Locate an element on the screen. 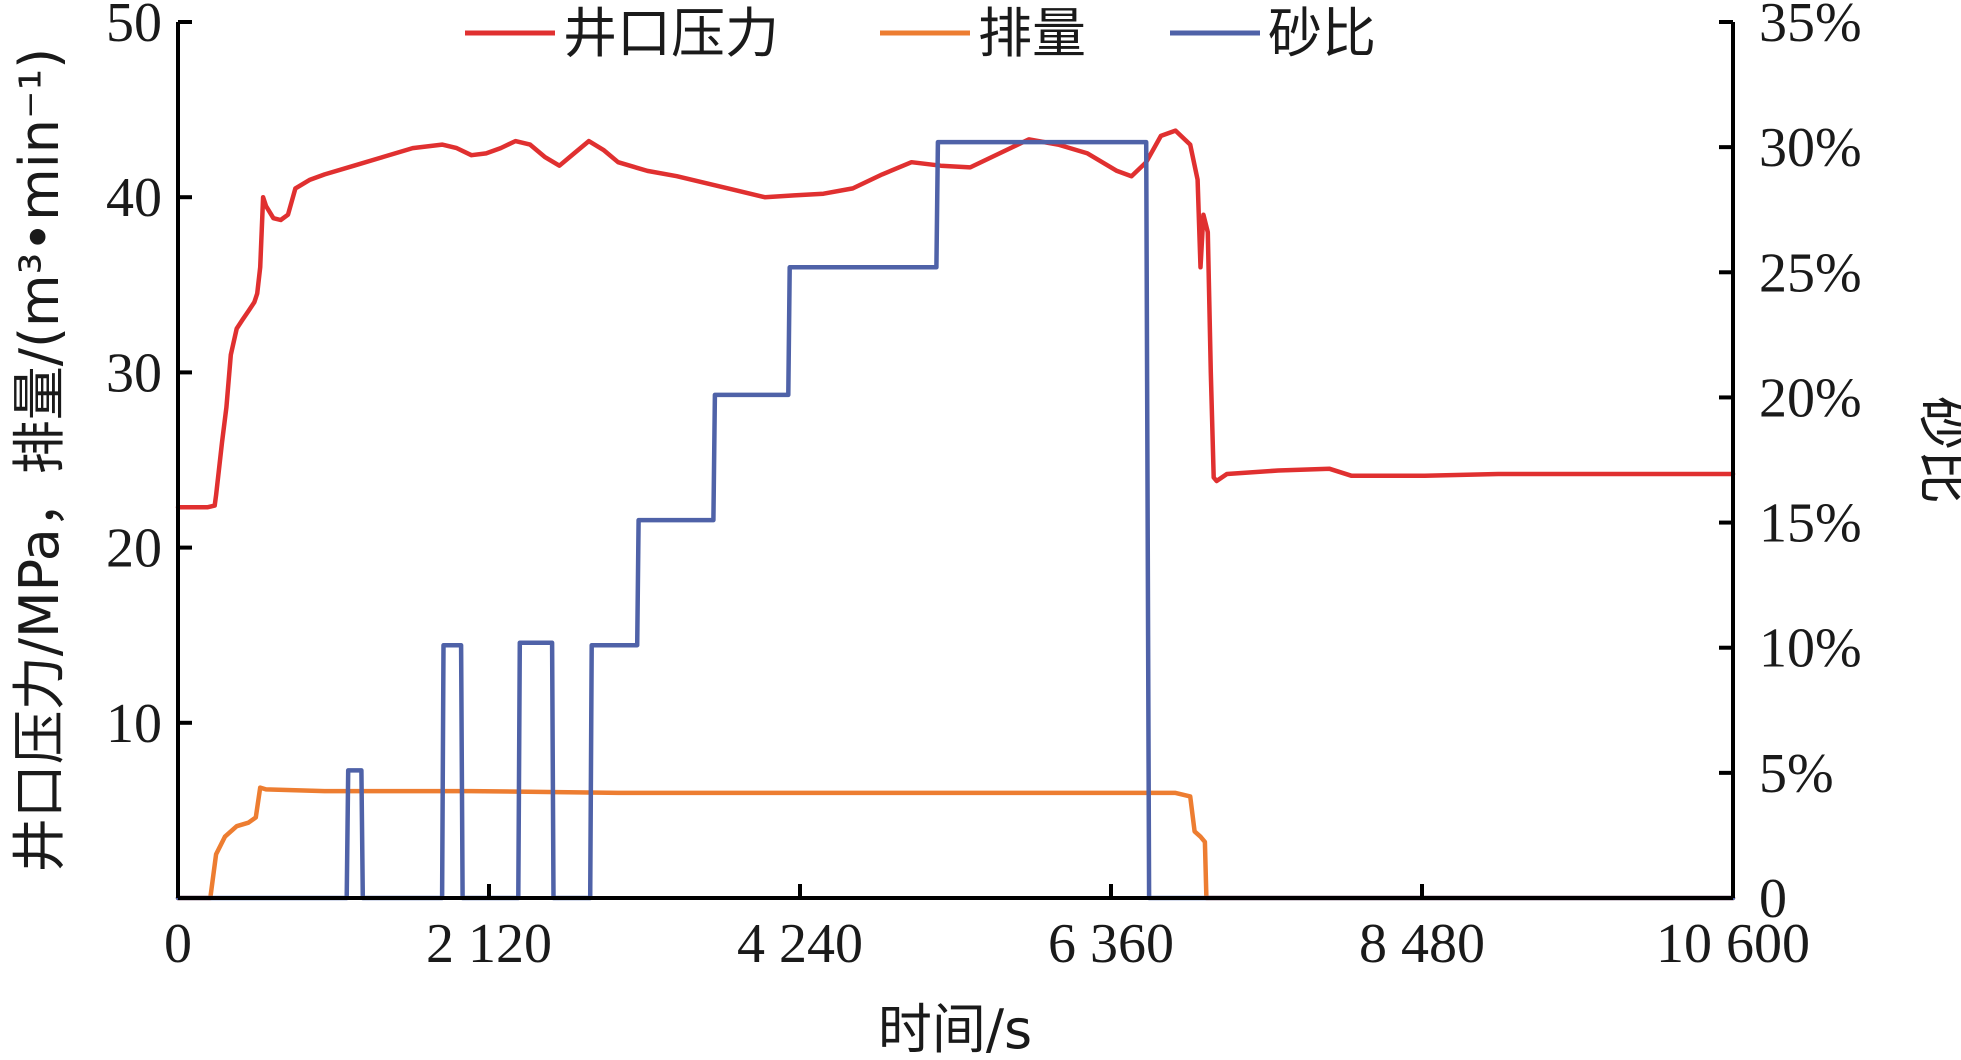 This screenshot has height=1060, width=1961. legend-label: 砂比 is located at coordinates (1322, 33).